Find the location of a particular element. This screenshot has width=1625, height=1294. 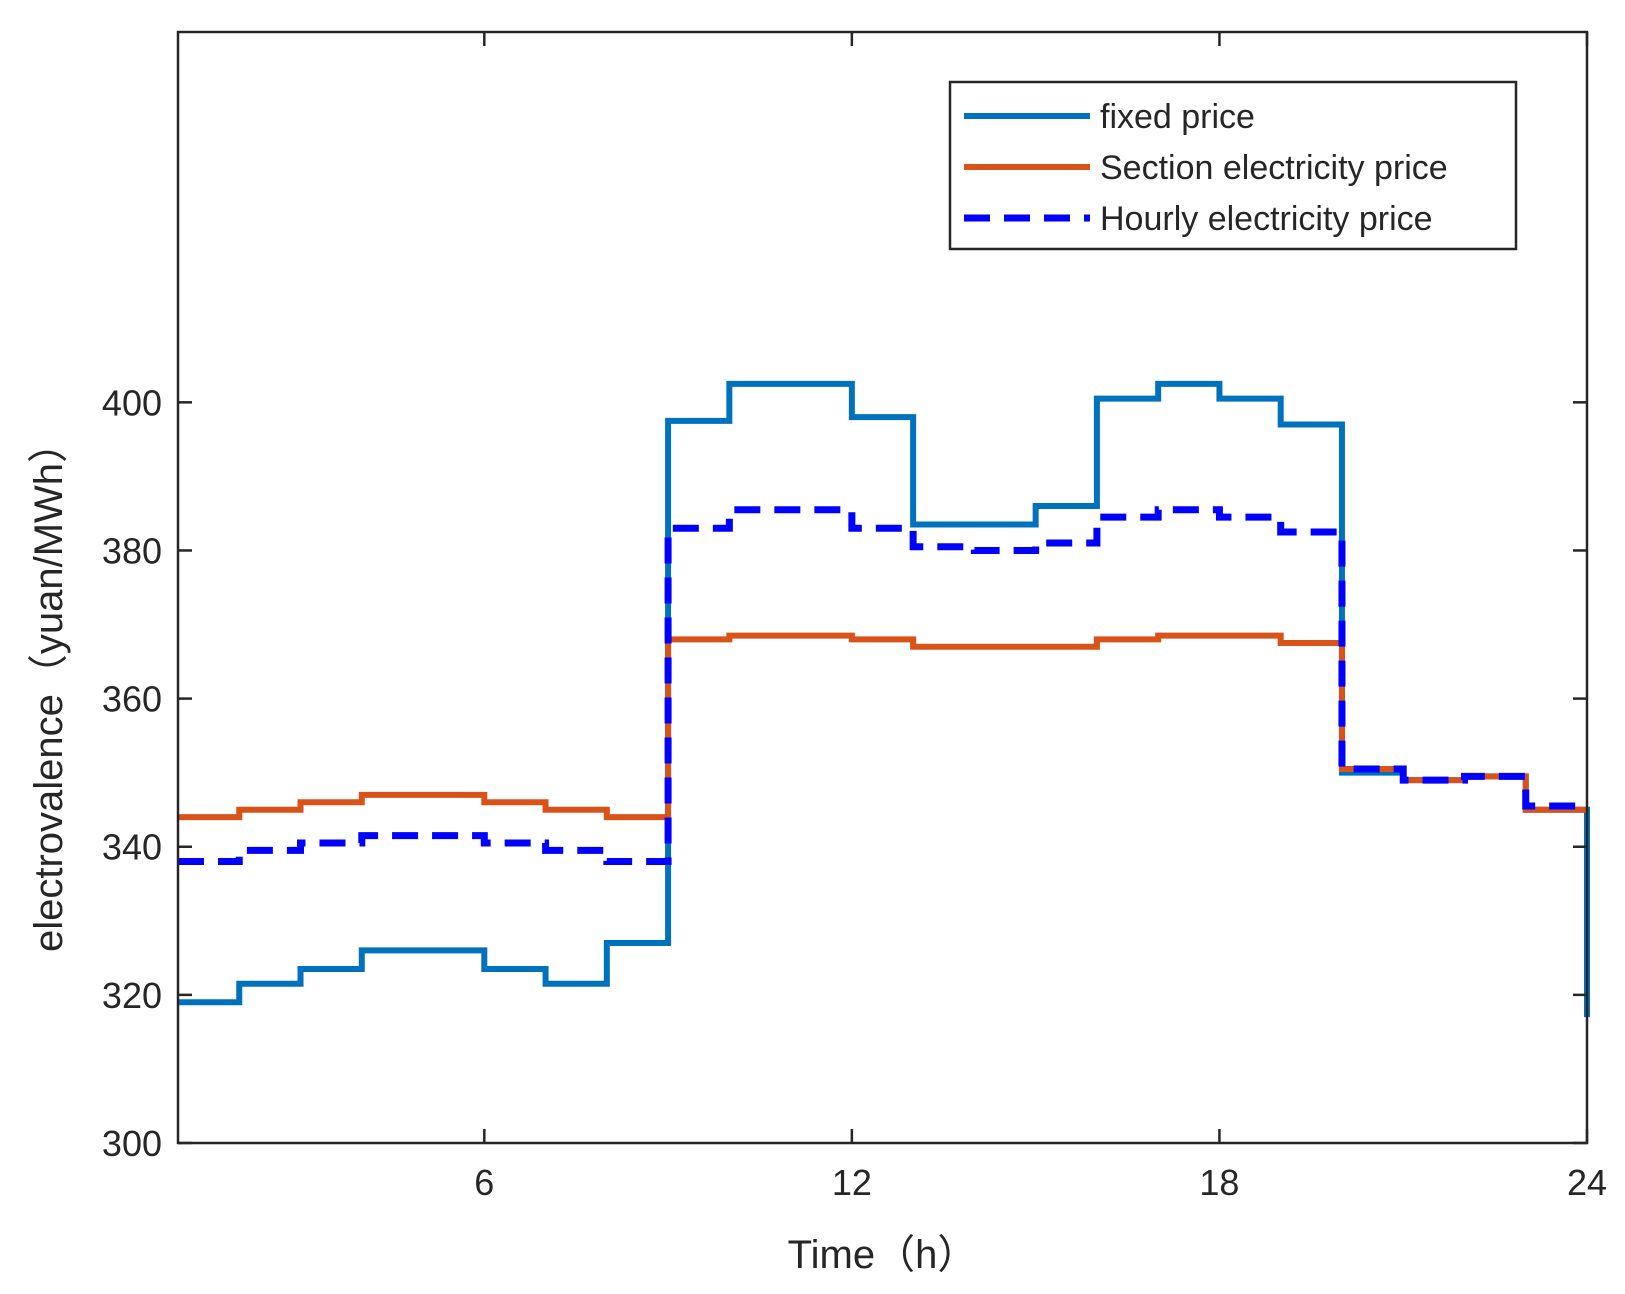

legend-label-2: Hourly electricity price is located at coordinates (1266, 219).